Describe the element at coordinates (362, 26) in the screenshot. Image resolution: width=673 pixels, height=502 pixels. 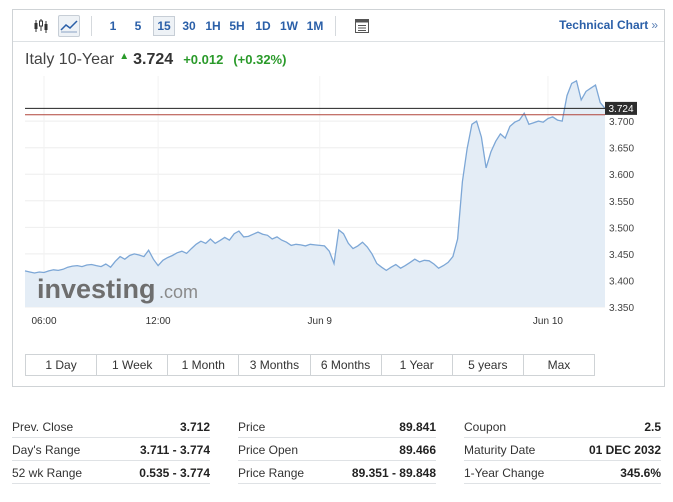
I see `table-icon` at that location.